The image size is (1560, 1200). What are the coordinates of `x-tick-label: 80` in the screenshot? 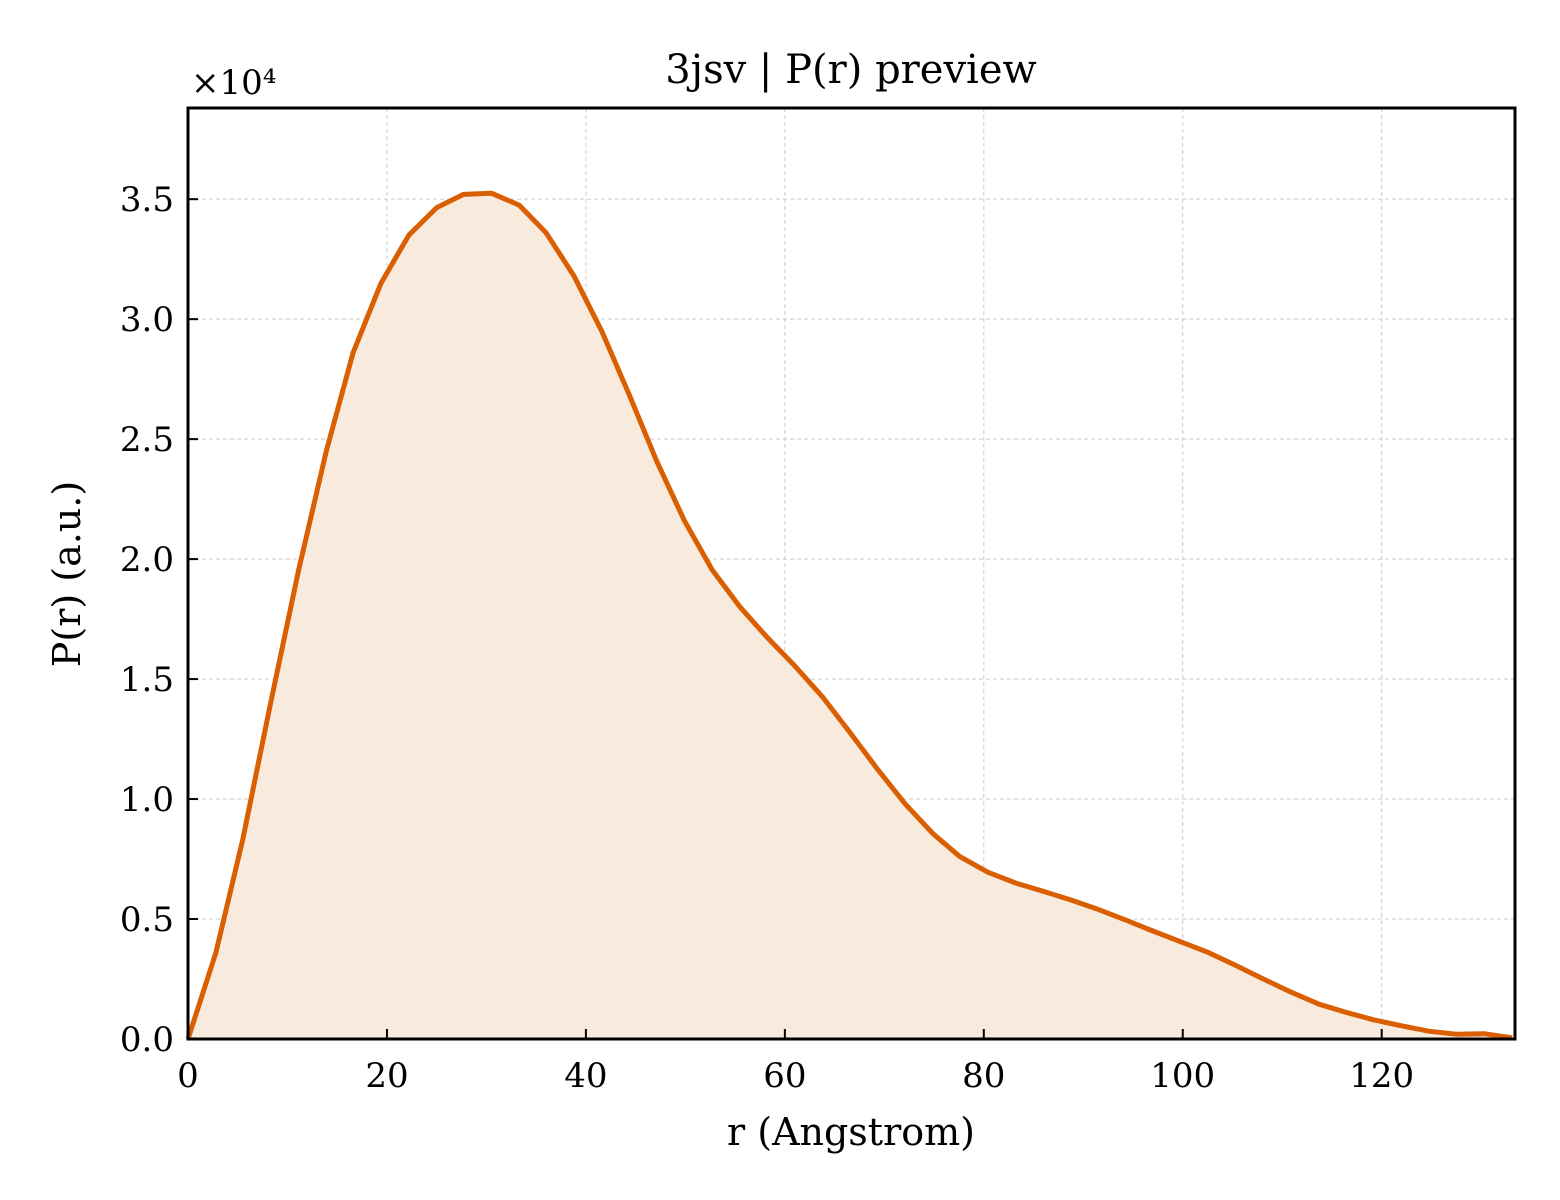 It's located at (983, 1076).